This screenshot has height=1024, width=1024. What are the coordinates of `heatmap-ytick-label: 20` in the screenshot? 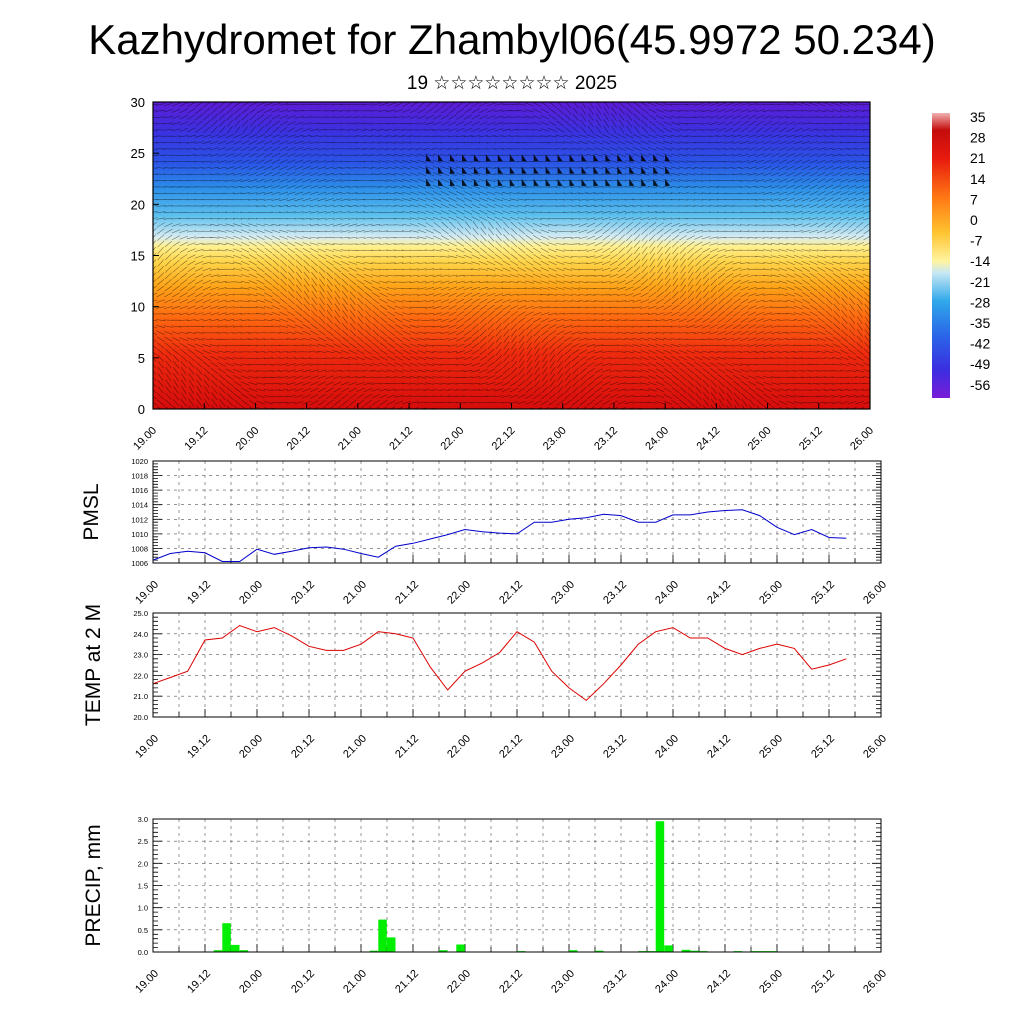 It's located at (138, 204).